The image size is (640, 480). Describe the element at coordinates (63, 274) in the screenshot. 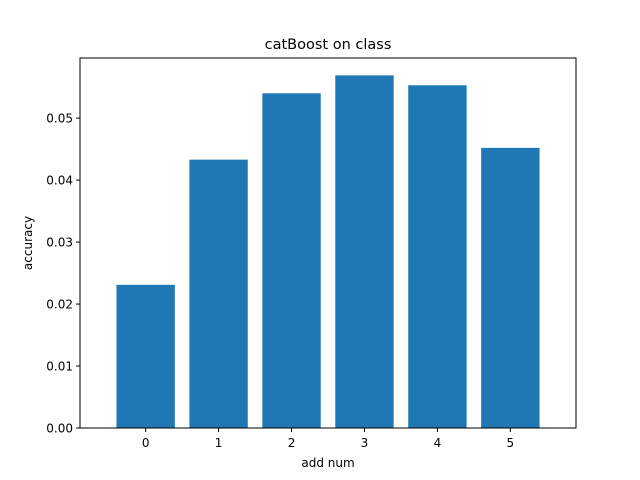

I see `y-axis-ticks: 0.00 0.01 0.02 0.03 0.04 0.05` at that location.